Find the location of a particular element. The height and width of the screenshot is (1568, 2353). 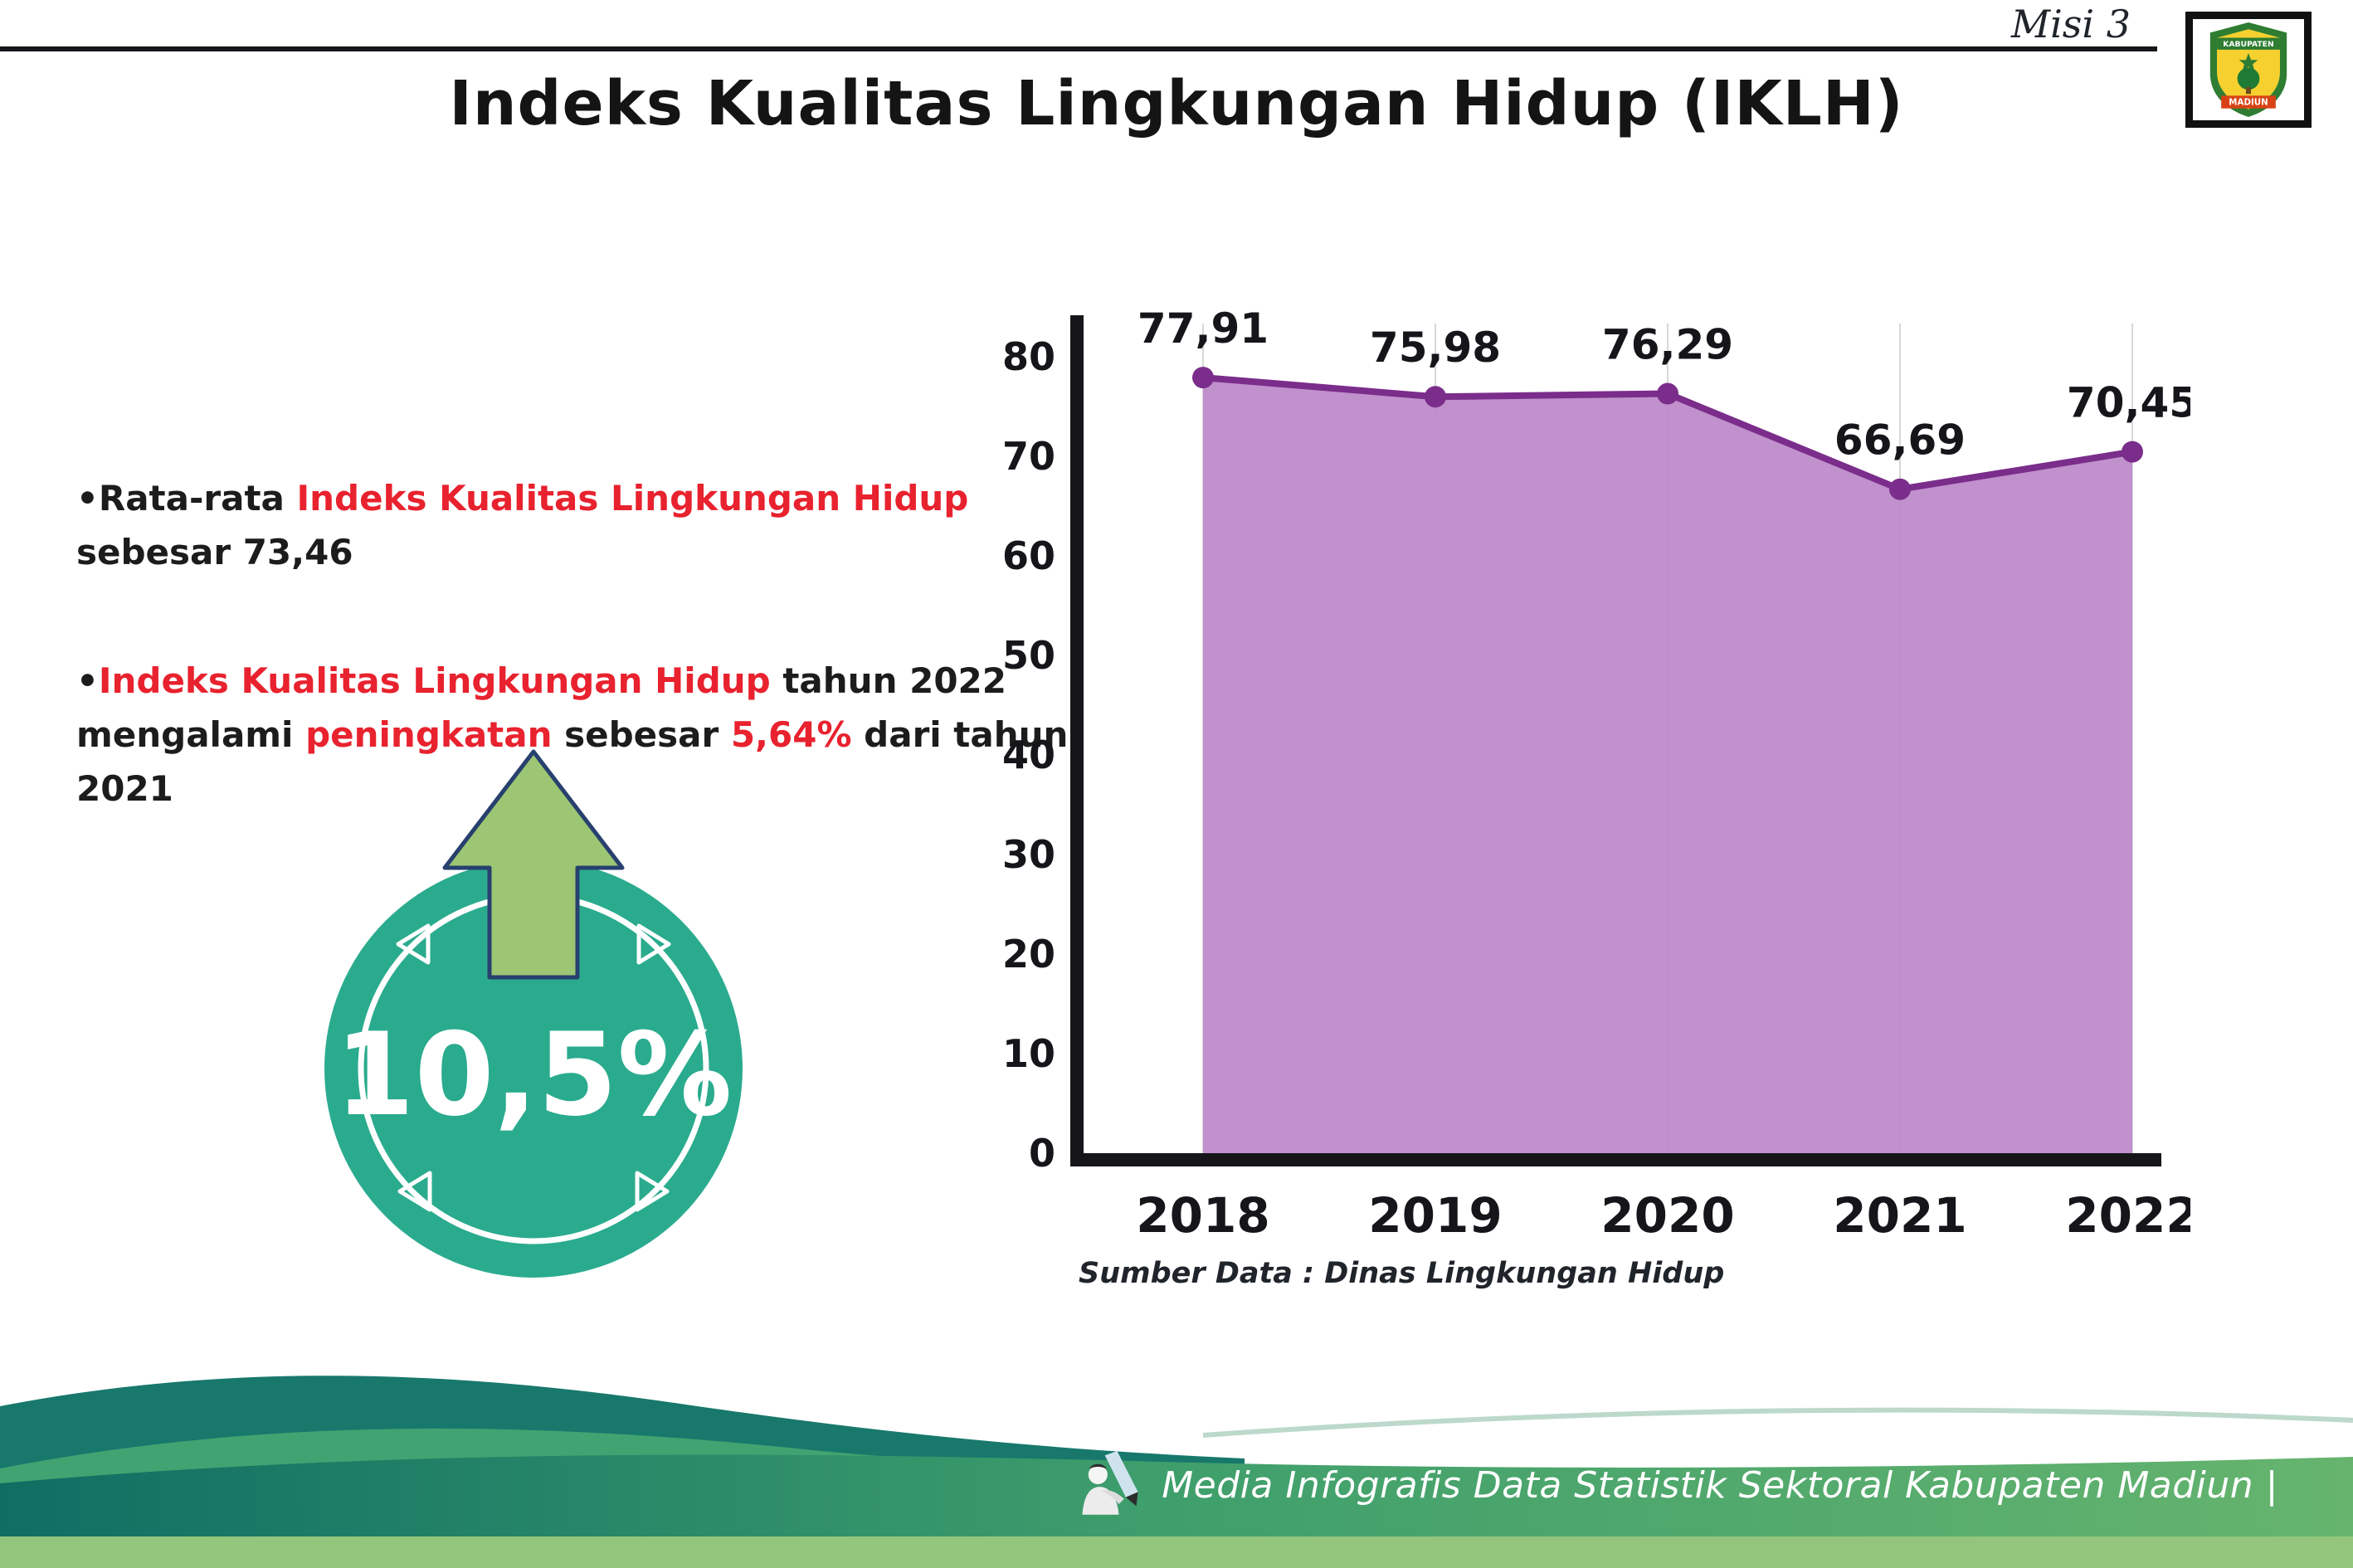

text-segment: 5,64% is located at coordinates (791, 735).